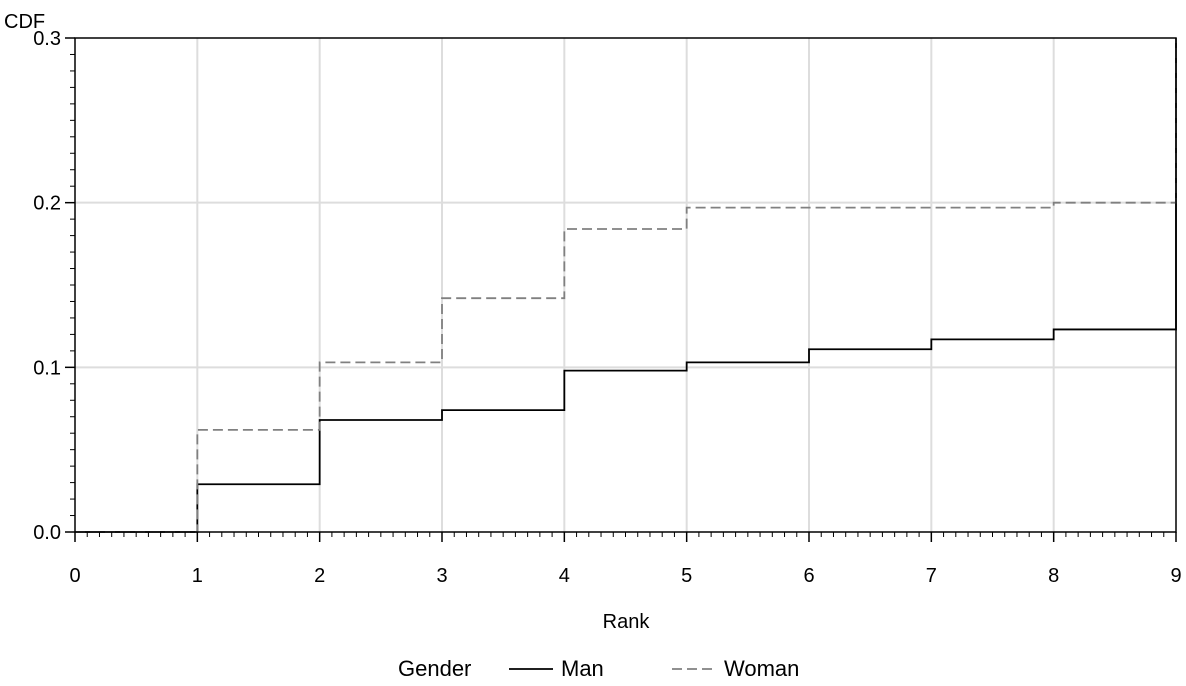 This screenshot has width=1186, height=686. I want to click on legend-title: Gender, so click(434, 668).